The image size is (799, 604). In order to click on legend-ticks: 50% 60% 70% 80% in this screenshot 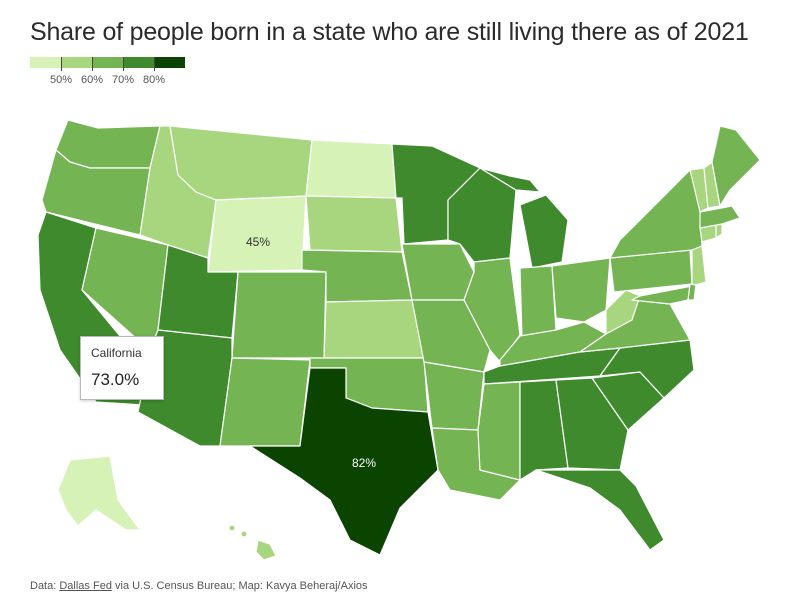, I will do `click(110, 71)`.